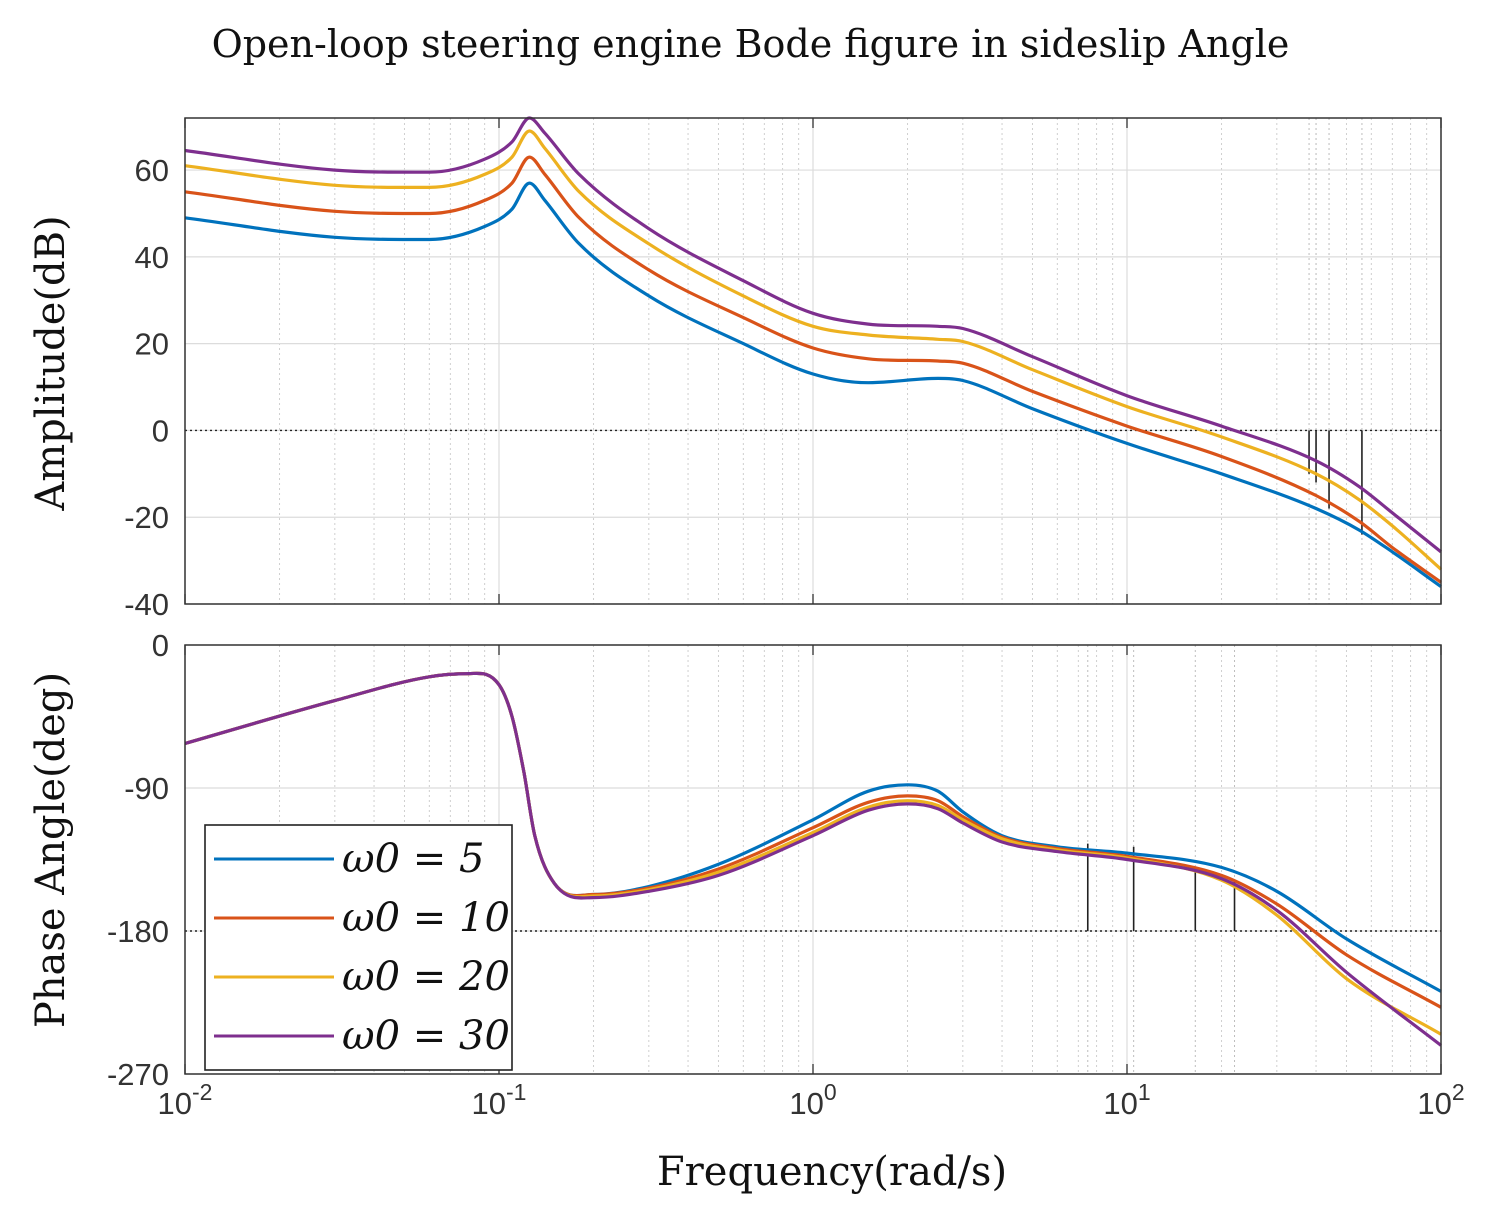  What do you see at coordinates (426, 977) in the screenshot?
I see `legend-entry: ω0 = 20` at bounding box center [426, 977].